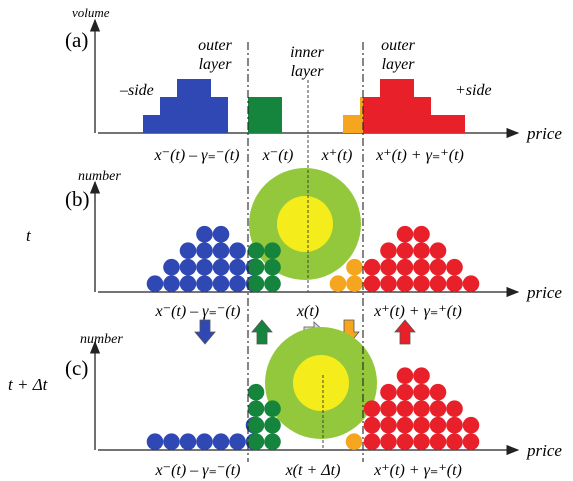 The width and height of the screenshot is (573, 481). I want to click on panel-c-x-label: price, so click(544, 450).